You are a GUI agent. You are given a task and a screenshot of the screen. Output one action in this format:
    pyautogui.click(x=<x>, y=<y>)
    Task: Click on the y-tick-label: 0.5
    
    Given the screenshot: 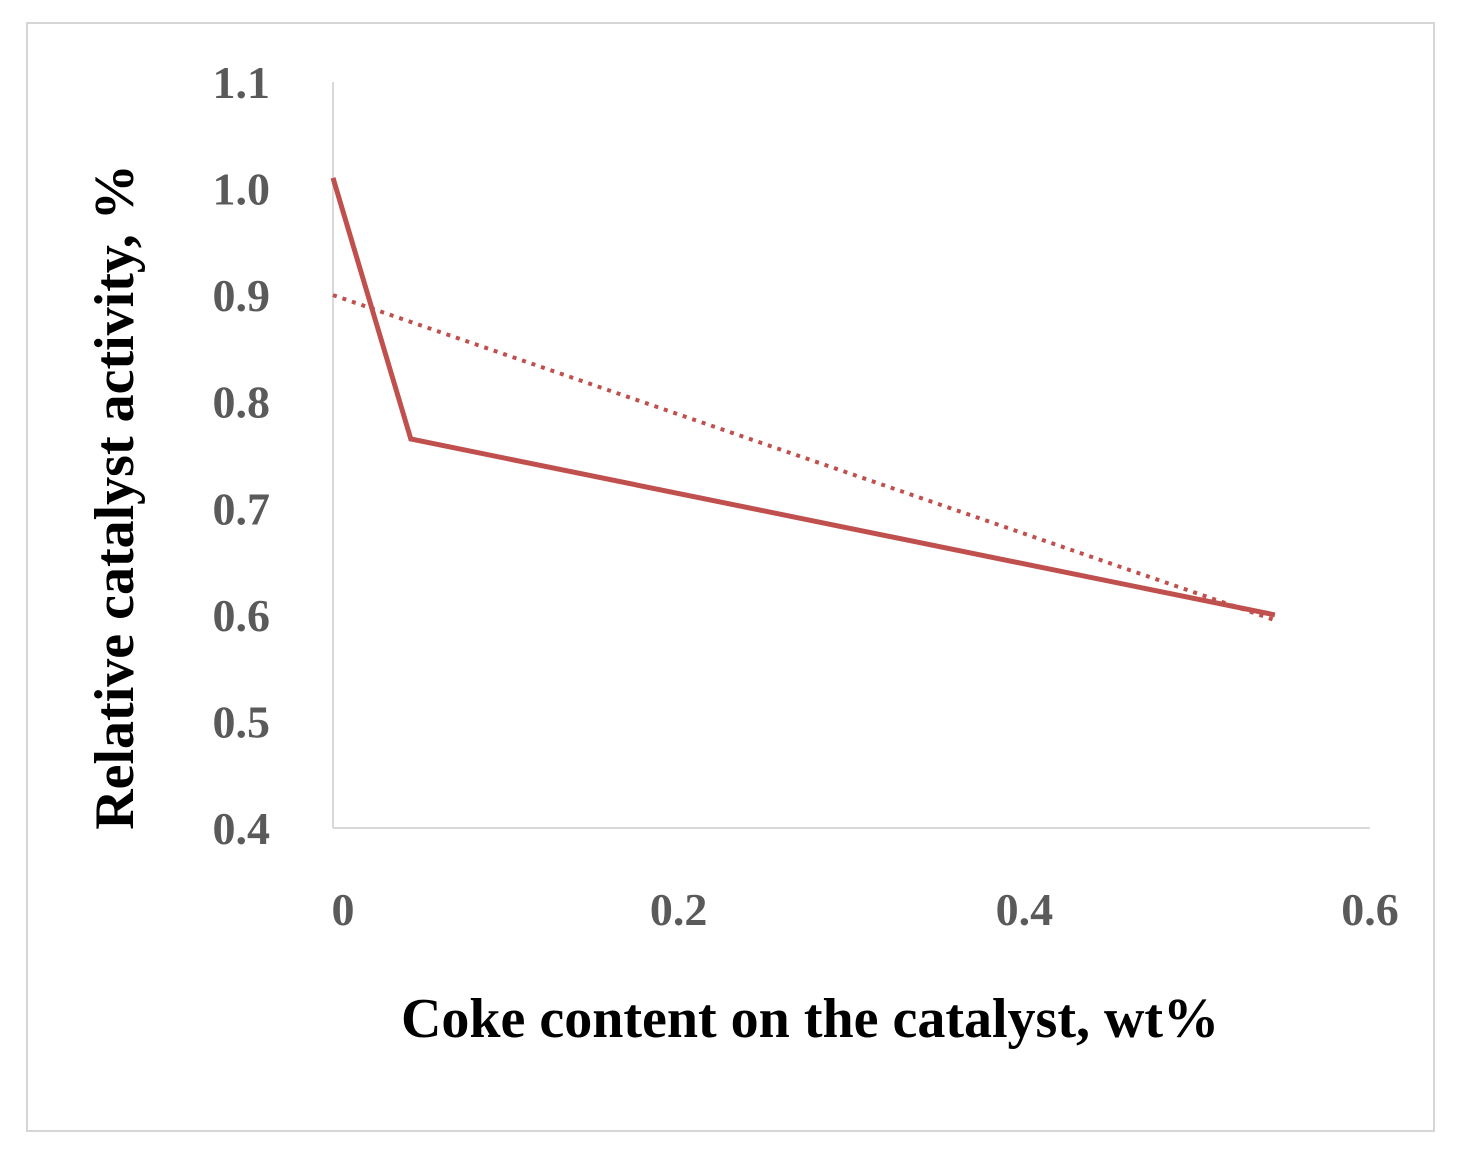 What is the action you would take?
    pyautogui.click(x=242, y=721)
    